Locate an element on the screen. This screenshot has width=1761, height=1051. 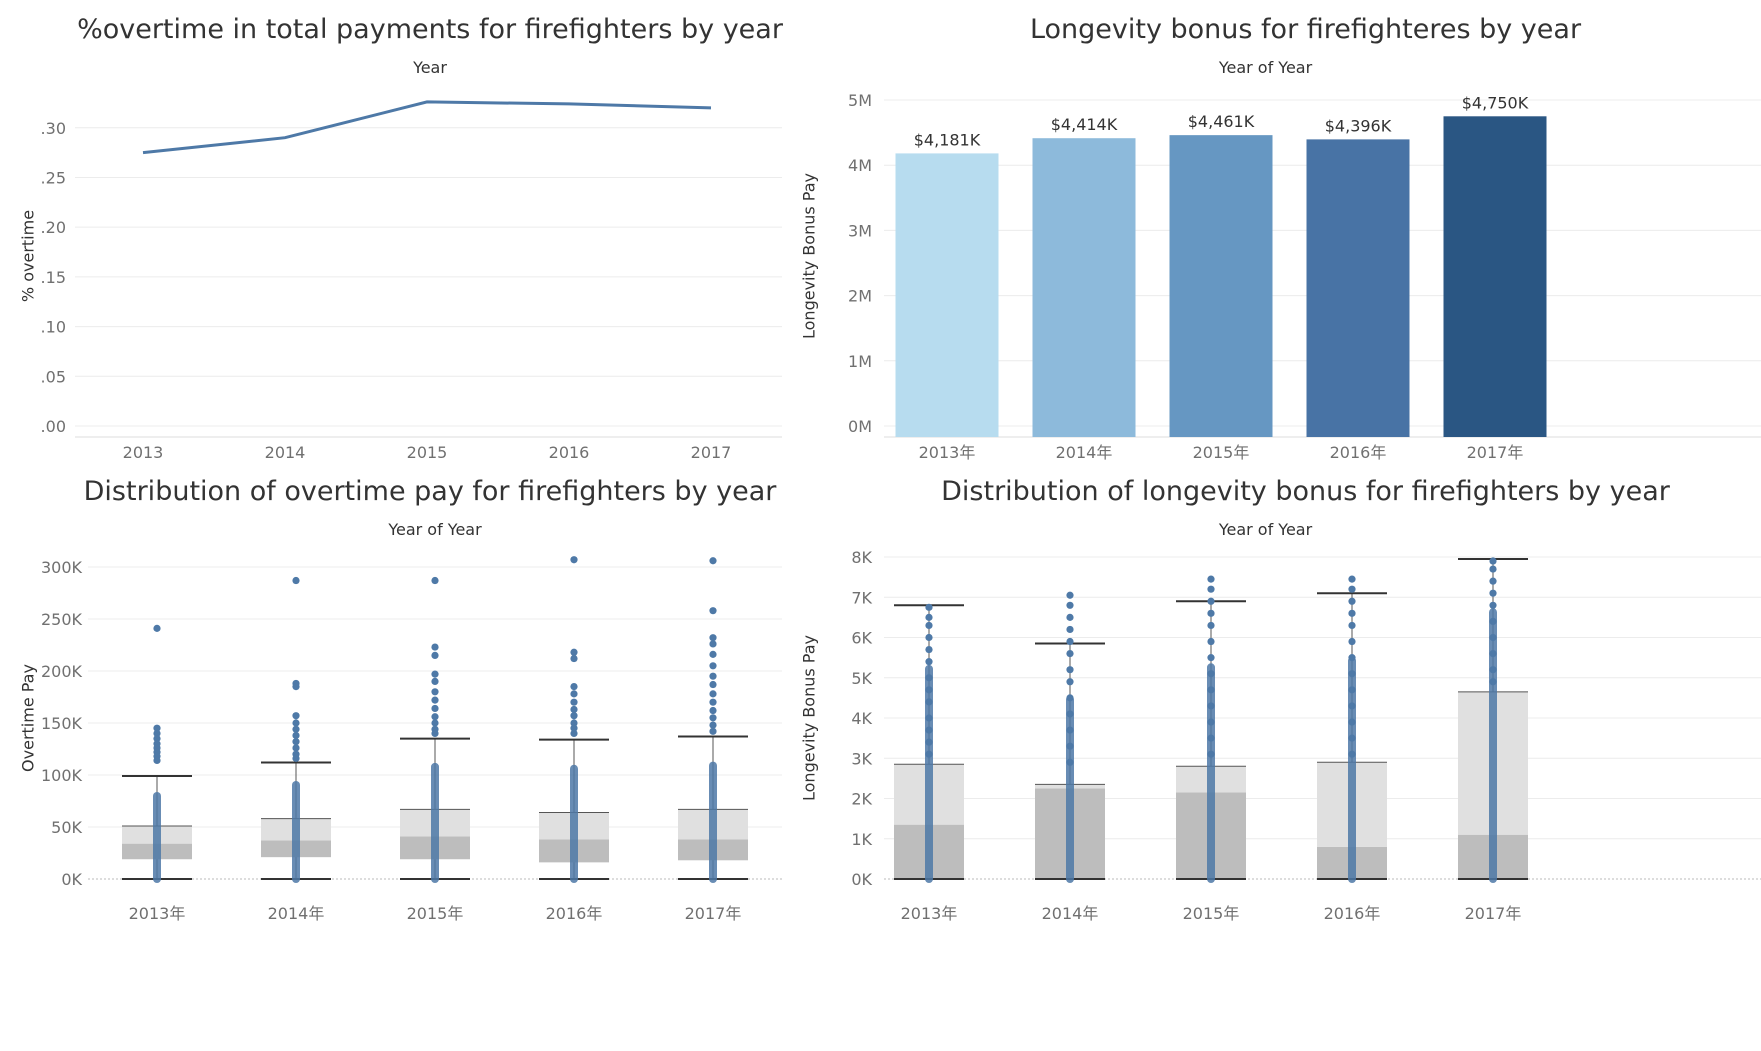
y-tick-label: 0K is located at coordinates (71, 879).